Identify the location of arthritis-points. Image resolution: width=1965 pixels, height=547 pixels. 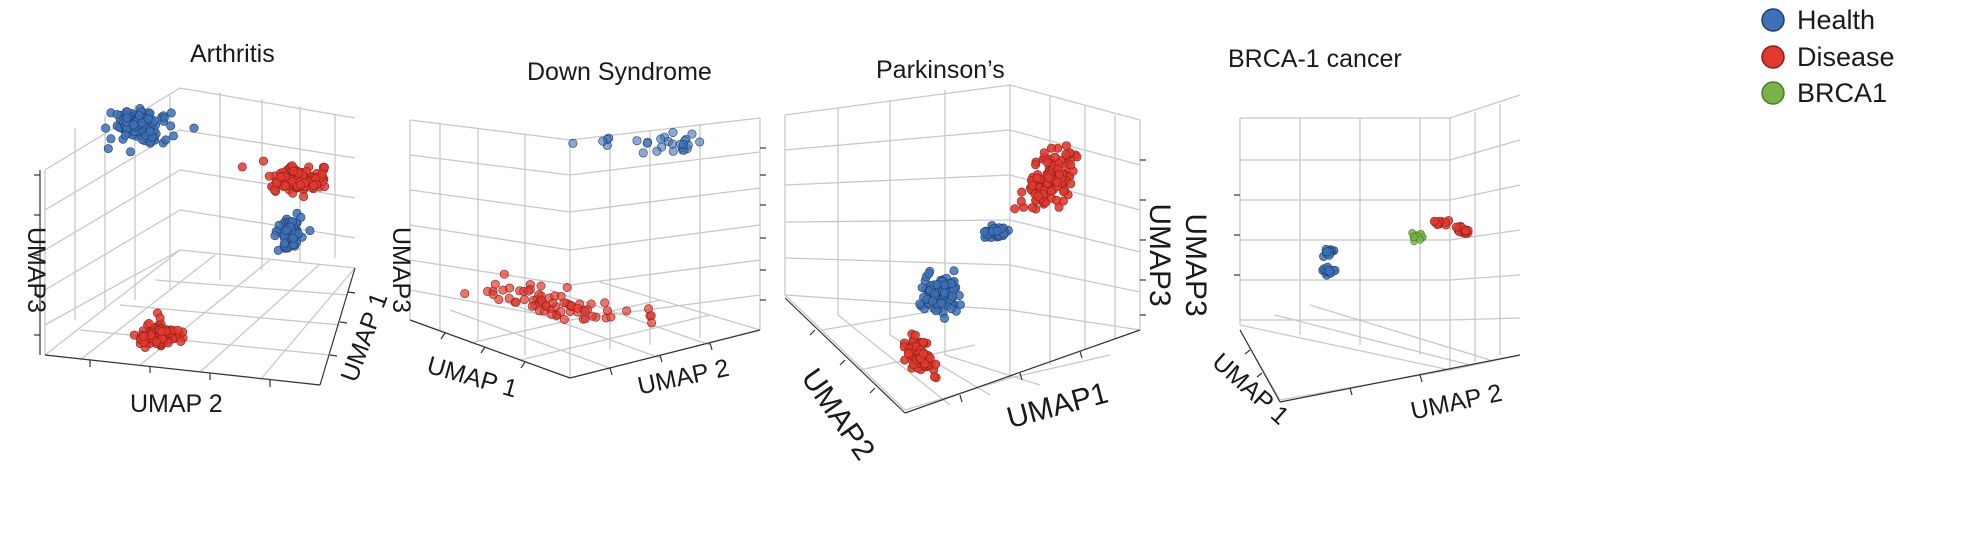
(215, 228).